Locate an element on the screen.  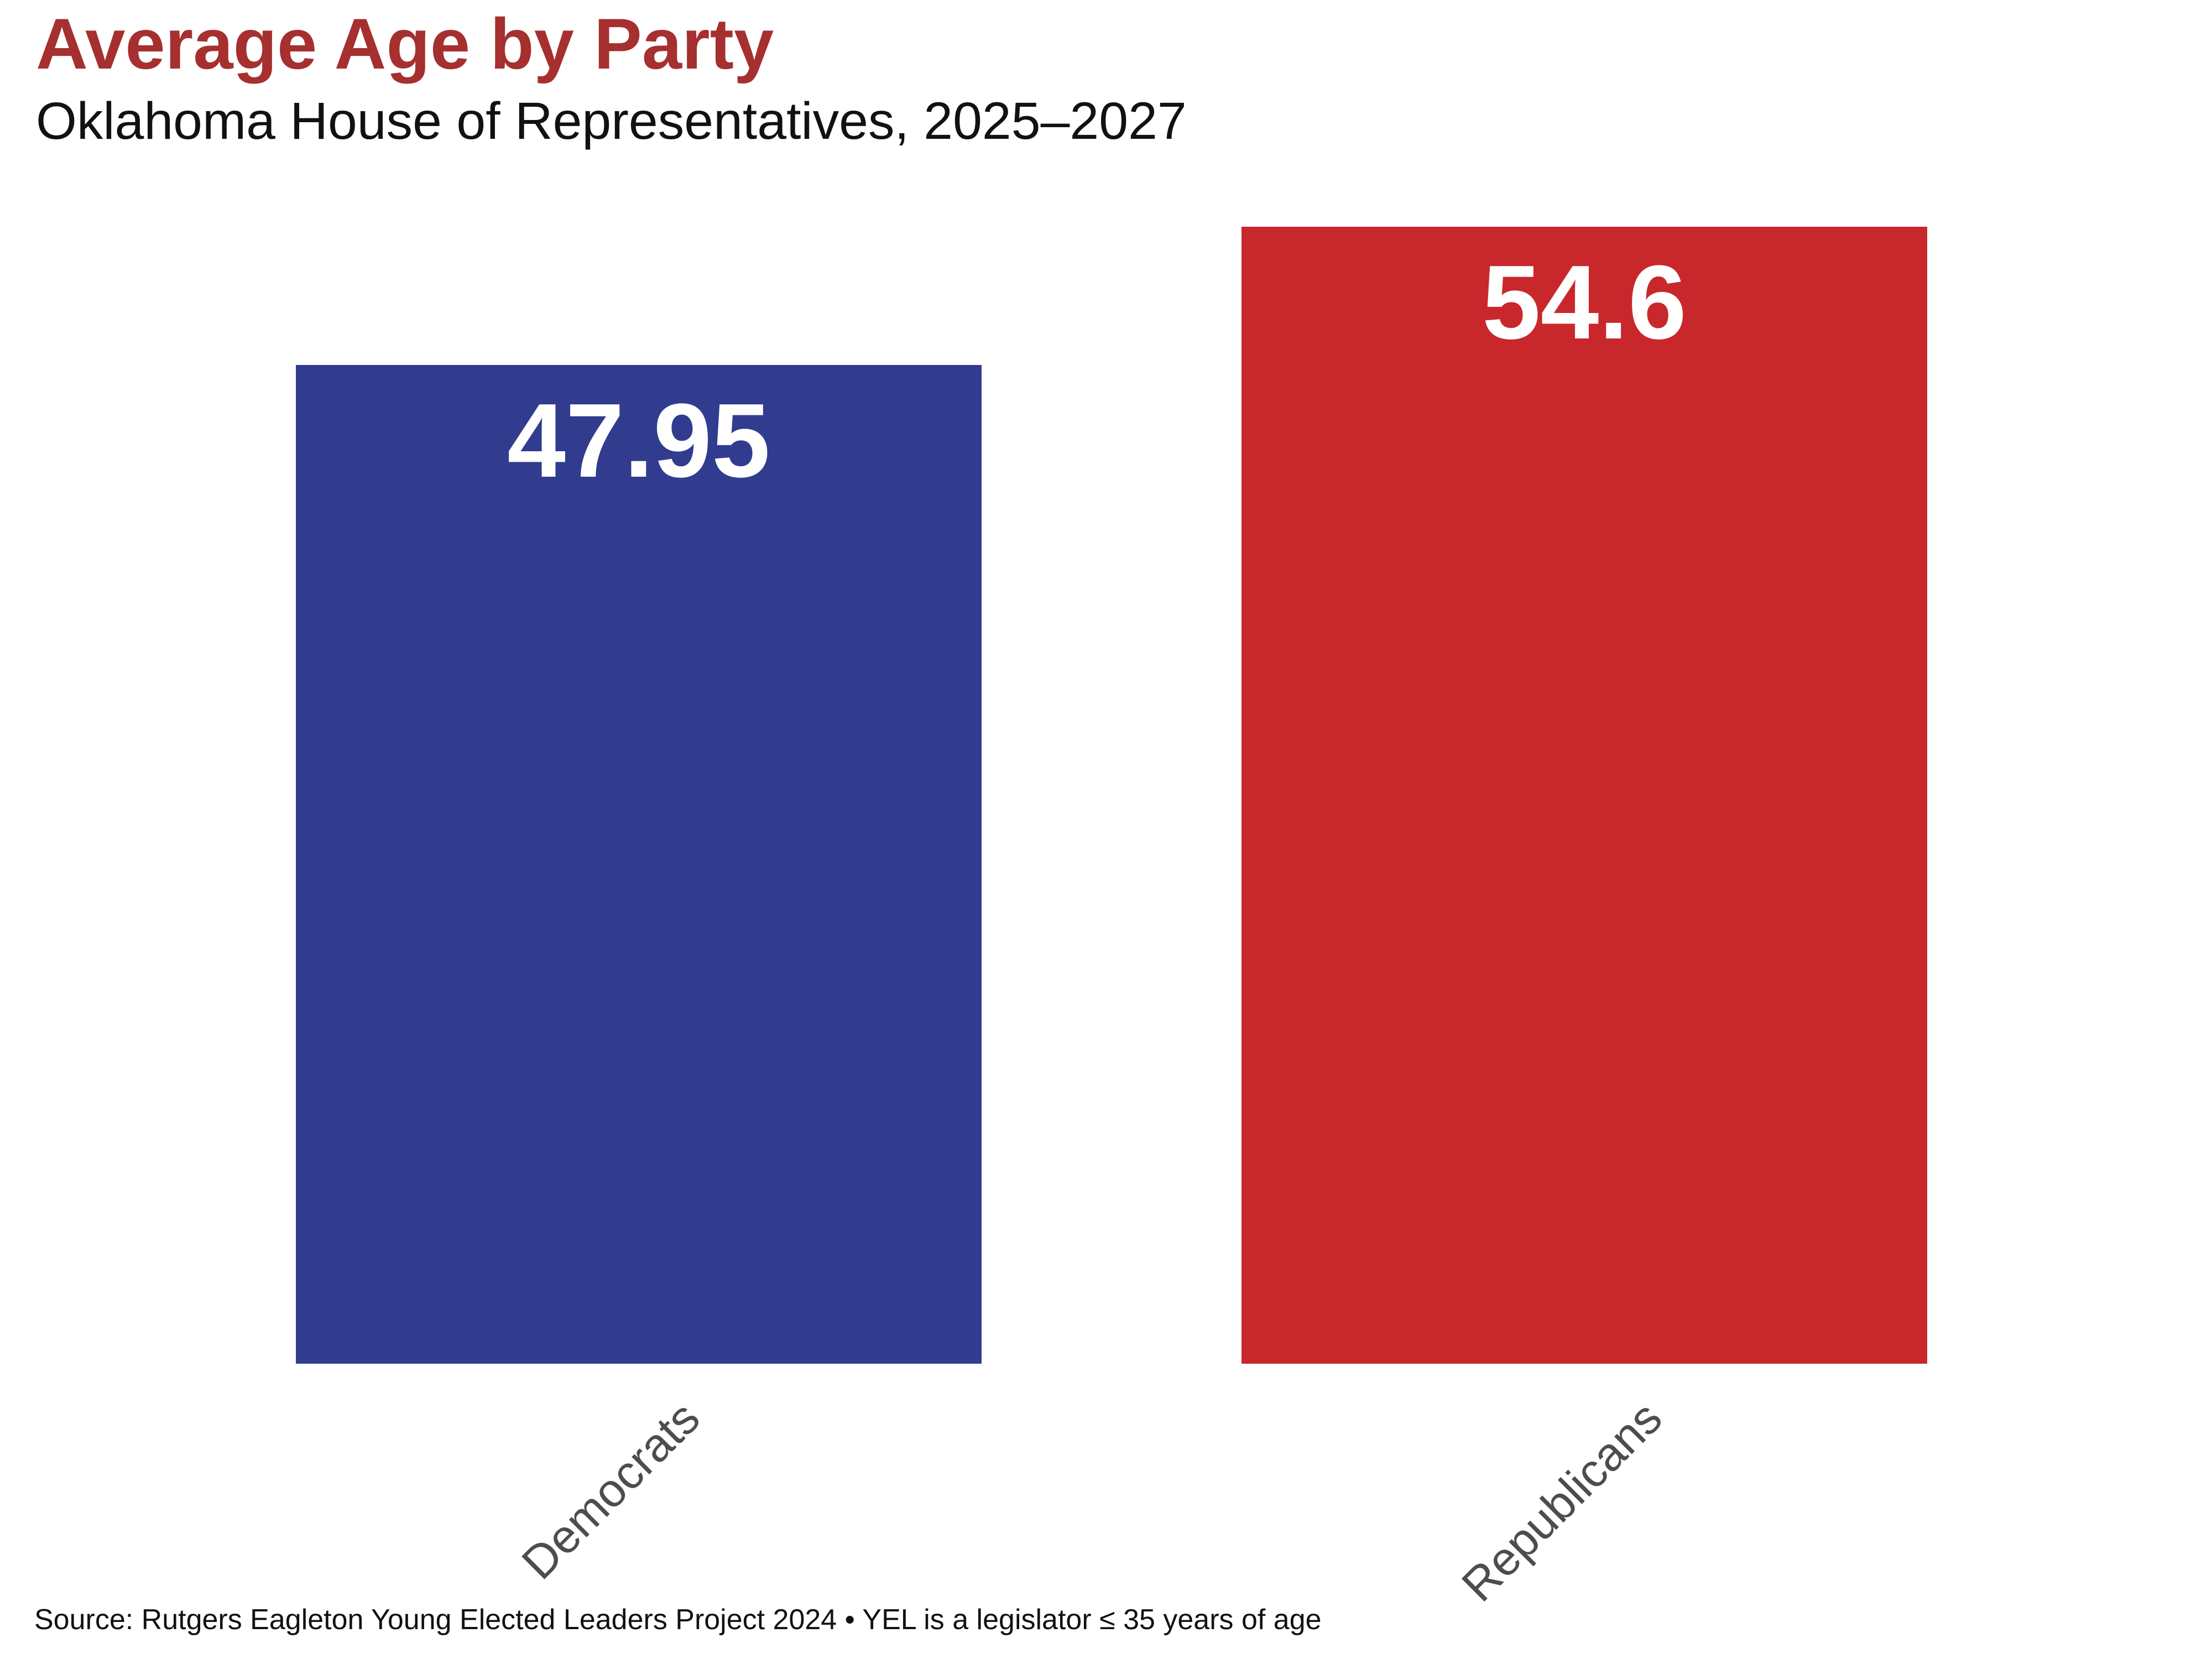
x-axis-tick-label-wrap-democrats: Democrats is located at coordinates (591, 1511).